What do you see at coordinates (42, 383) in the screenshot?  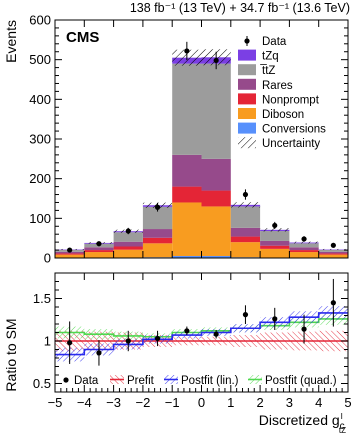 I see `ratio-y-tick-label: 0.5` at bounding box center [42, 383].